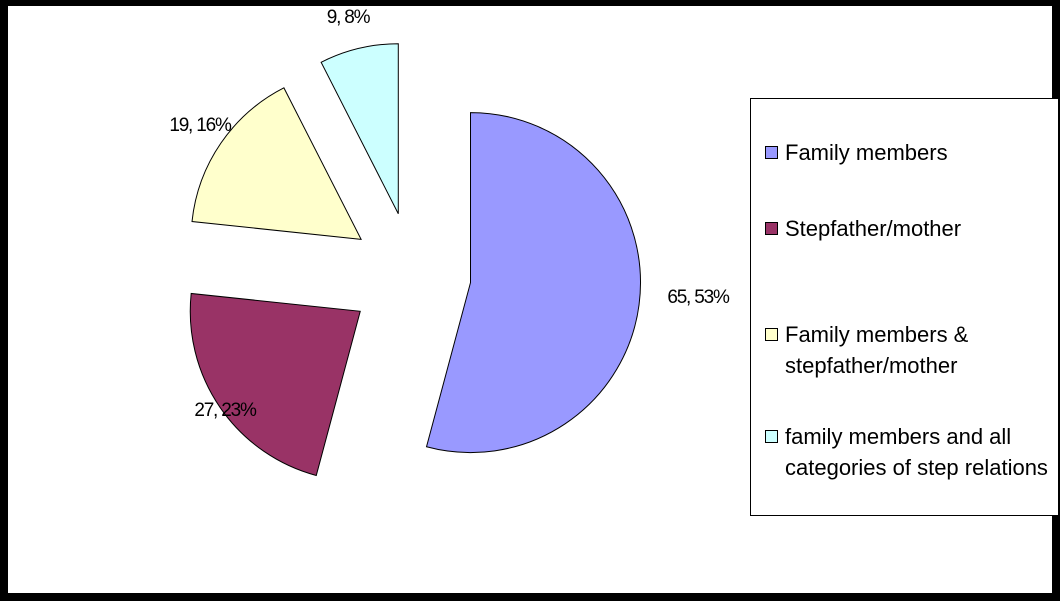  I want to click on legend-label: Family members, so click(866, 152).